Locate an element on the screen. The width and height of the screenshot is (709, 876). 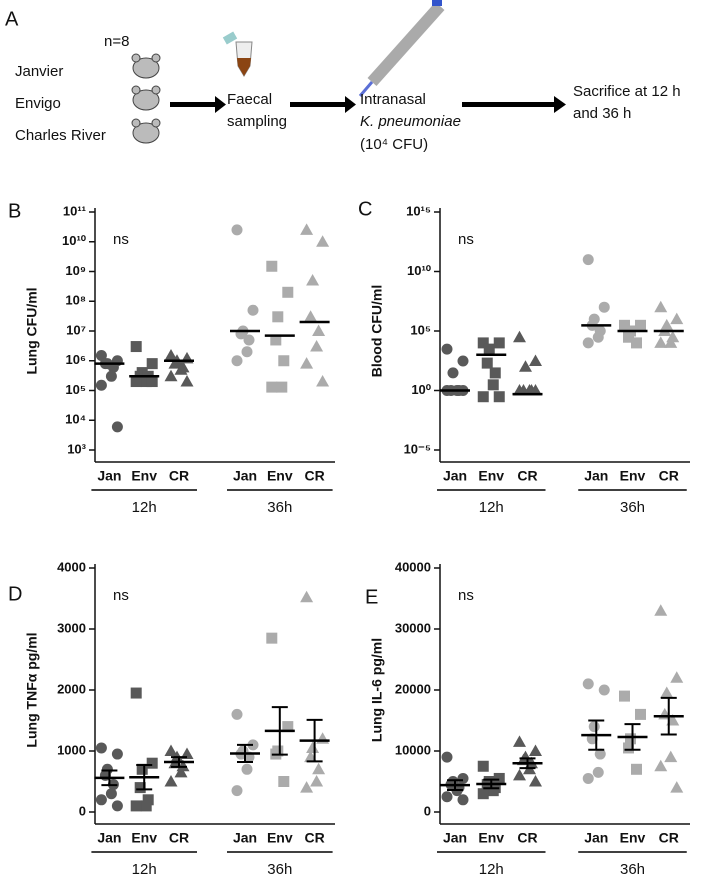
y-tick-label: 10⁴ is located at coordinates (75, 419).